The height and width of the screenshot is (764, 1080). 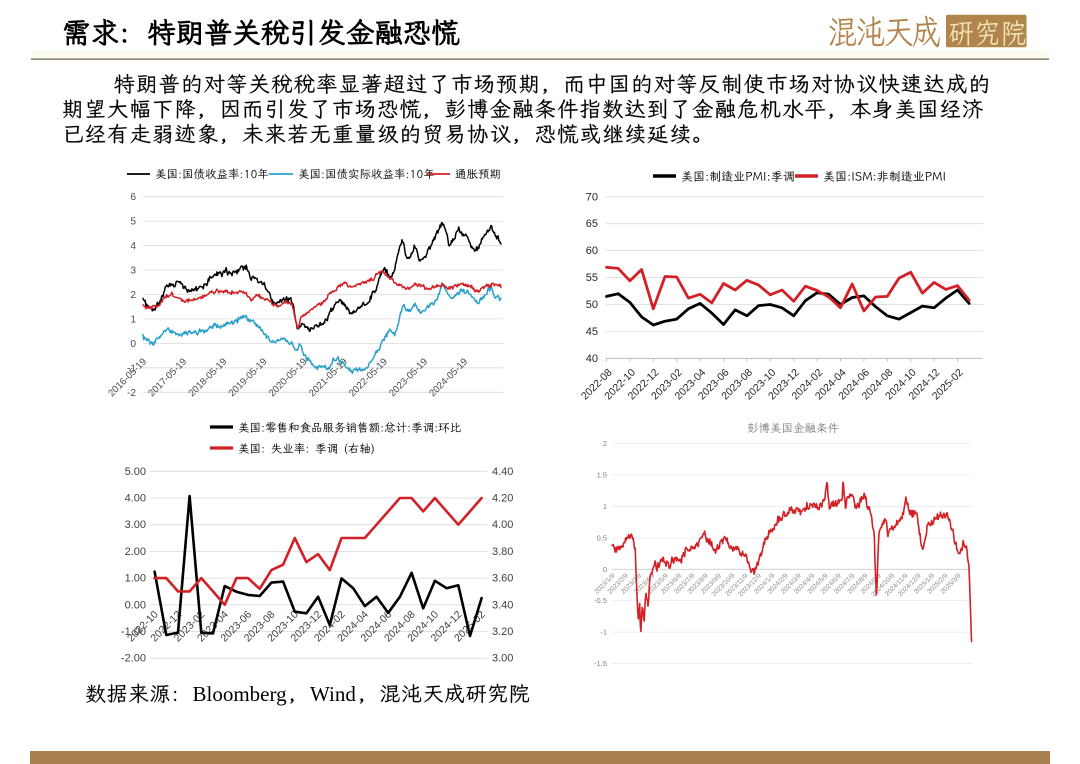 What do you see at coordinates (288, 377) in the screenshot?
I see `svg-text: 2020-05-19` at bounding box center [288, 377].